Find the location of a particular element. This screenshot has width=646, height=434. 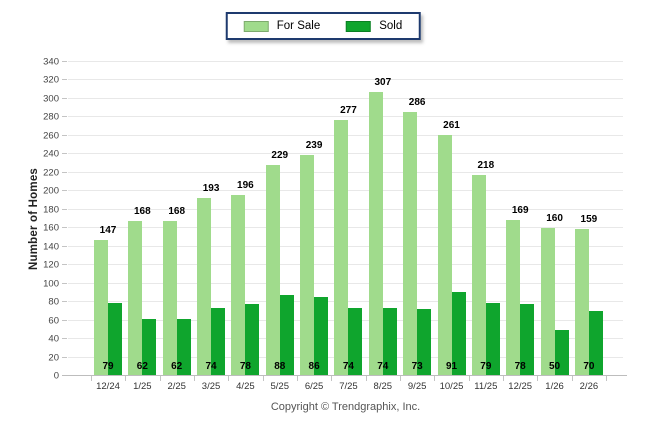

bar-group: 261 91 10/25 is located at coordinates (451, 227).